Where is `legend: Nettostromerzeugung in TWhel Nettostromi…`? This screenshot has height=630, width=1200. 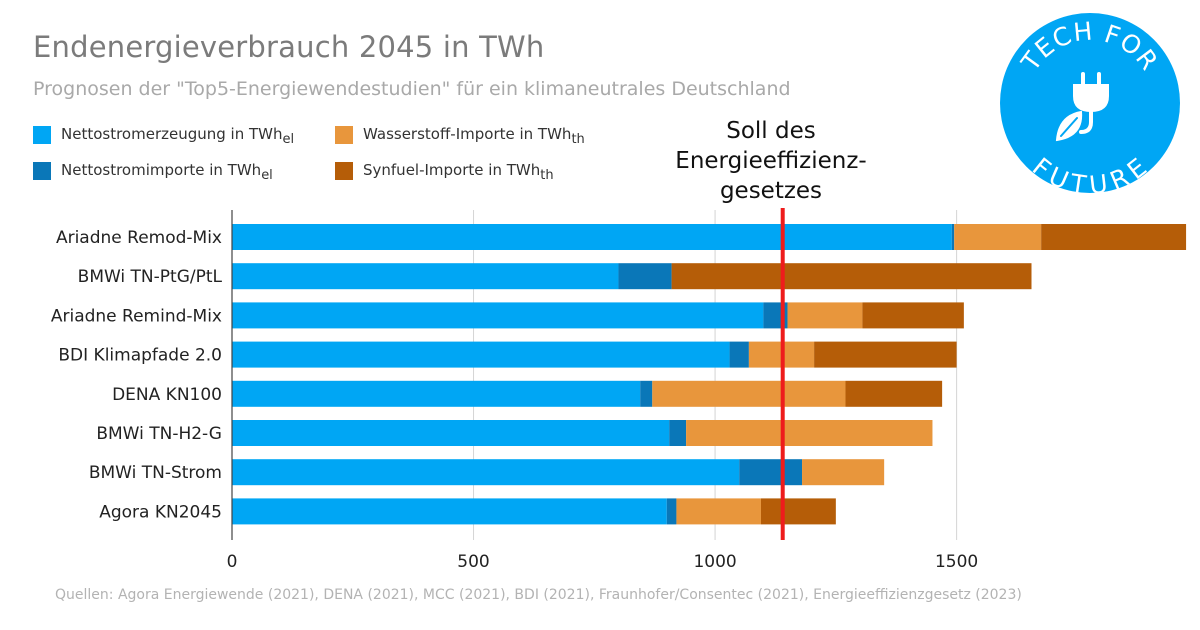 legend: Nettostromerzeugung in TWhel Nettostromi… is located at coordinates (353, 160).